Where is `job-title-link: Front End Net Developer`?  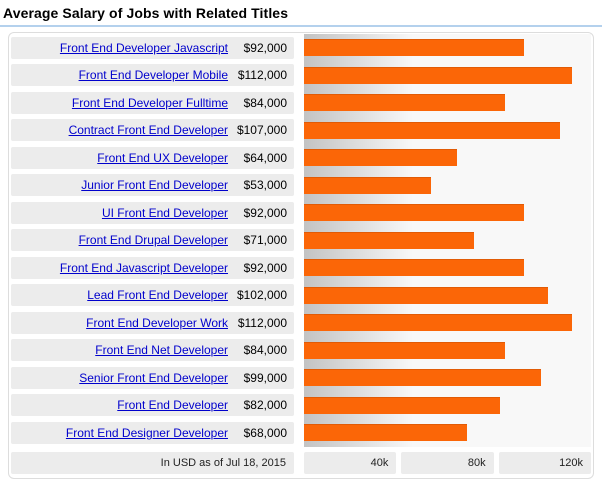 job-title-link: Front End Net Developer is located at coordinates (161, 350).